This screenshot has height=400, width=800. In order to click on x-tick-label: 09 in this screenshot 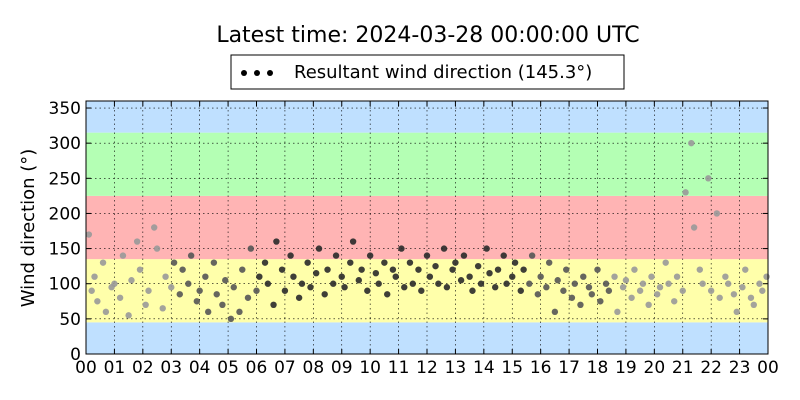, I will do `click(342, 368)`.